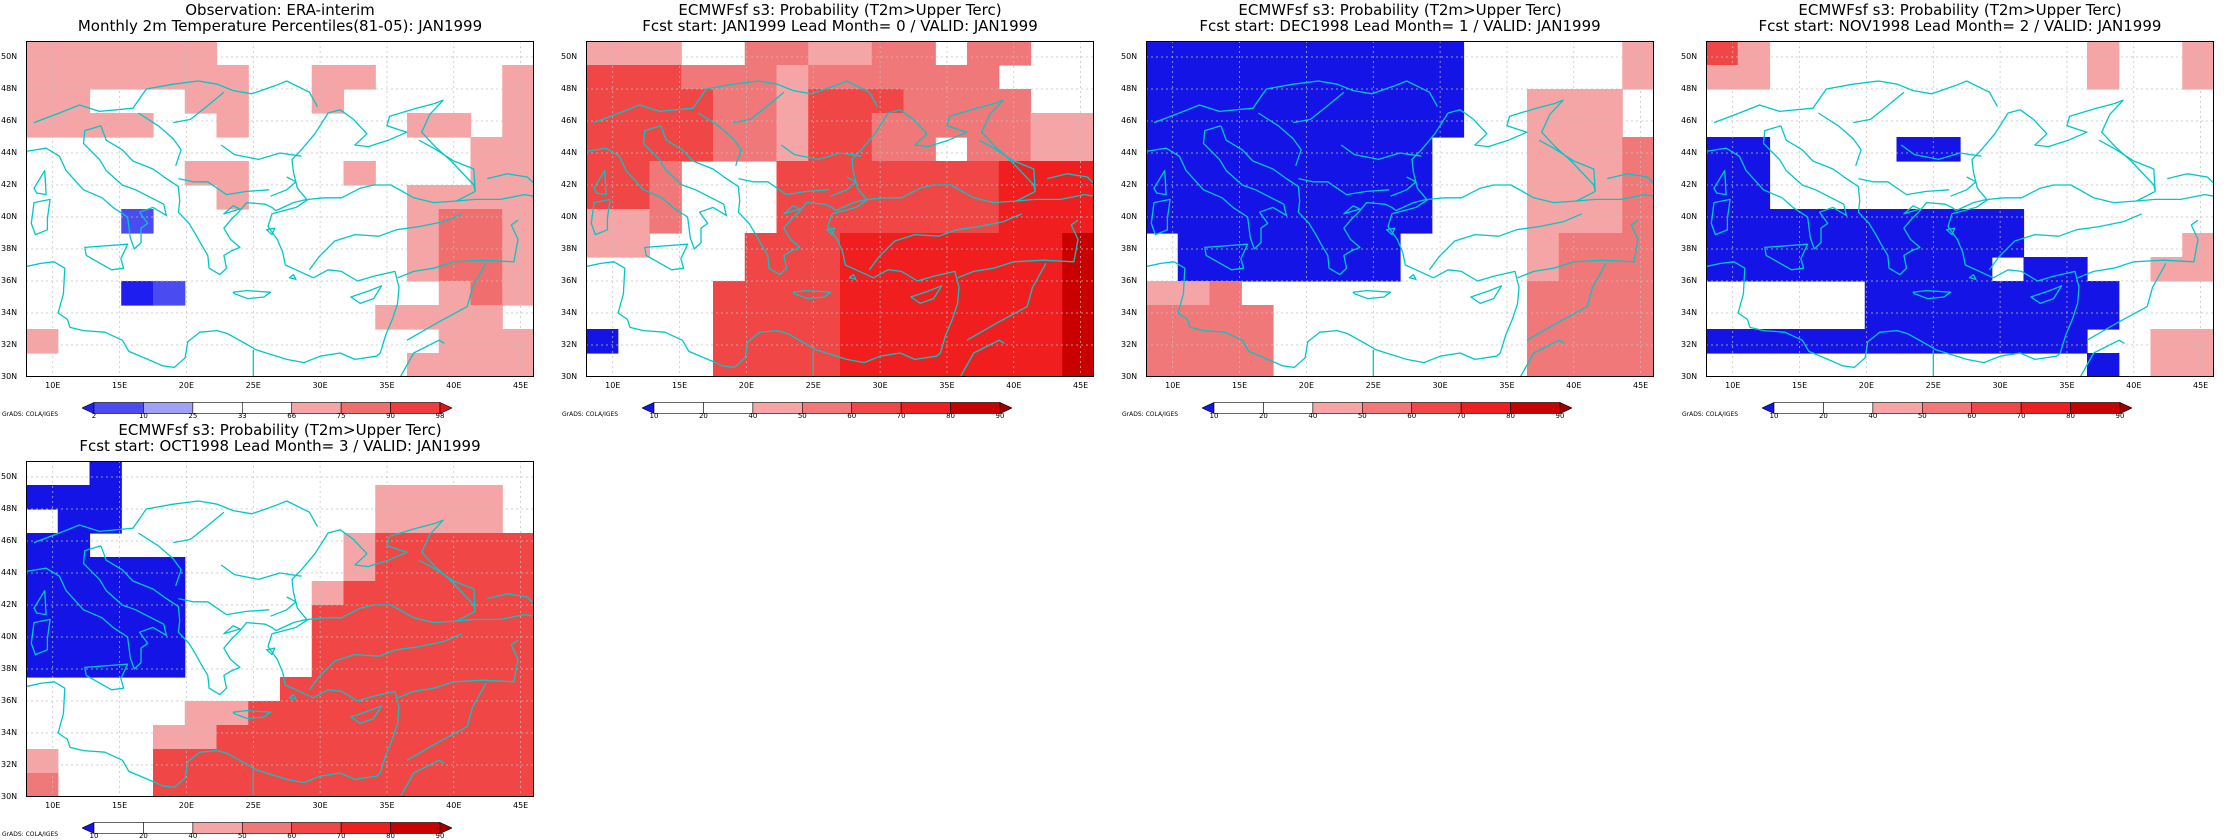  What do you see at coordinates (9, 344) in the screenshot?
I see `y-tick-label: 32N` at bounding box center [9, 344].